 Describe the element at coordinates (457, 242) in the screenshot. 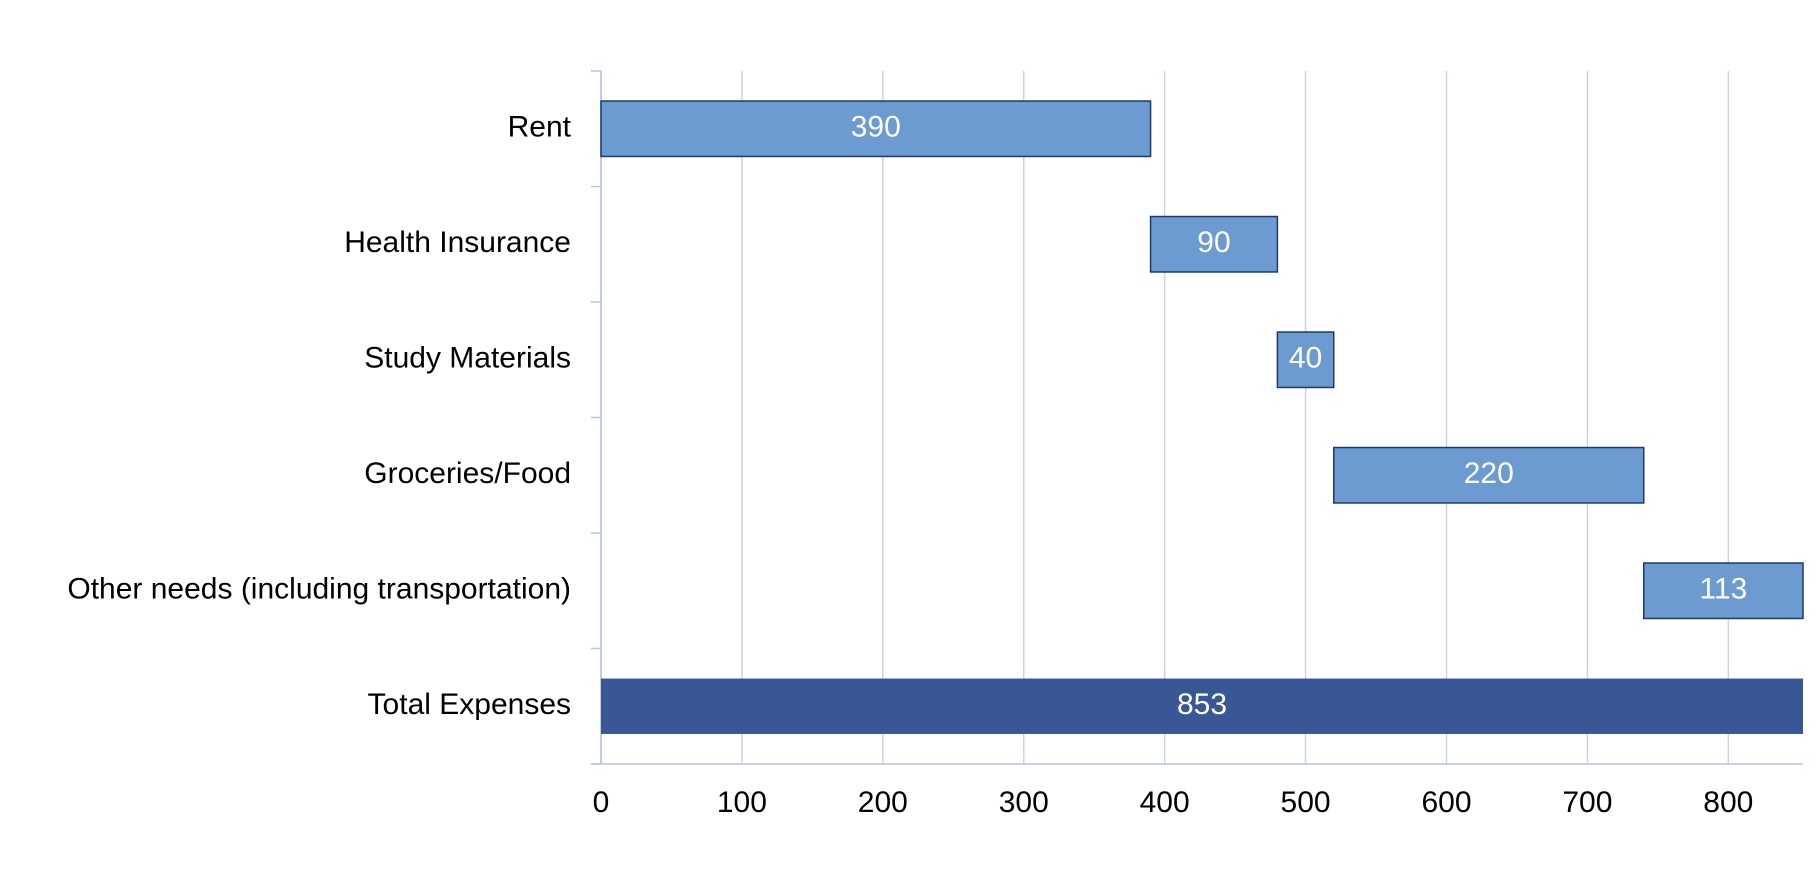

I see `y-tick-label: Health Insurance` at that location.